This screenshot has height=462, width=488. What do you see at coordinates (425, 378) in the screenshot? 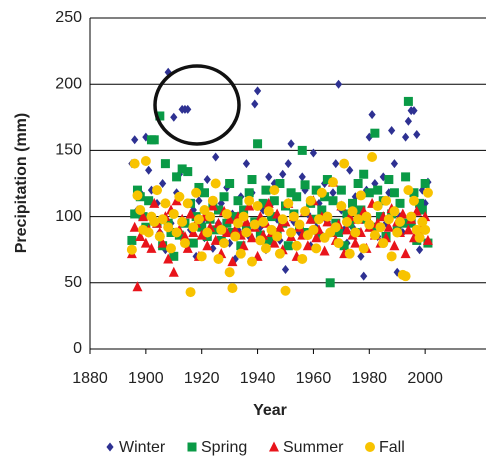
I see `x-tick-label: 2000` at bounding box center [425, 378].